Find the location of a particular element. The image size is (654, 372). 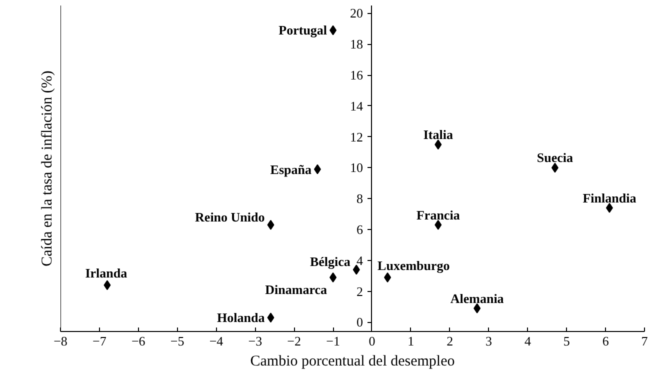

y-tick-label: 10 is located at coordinates (356, 168).